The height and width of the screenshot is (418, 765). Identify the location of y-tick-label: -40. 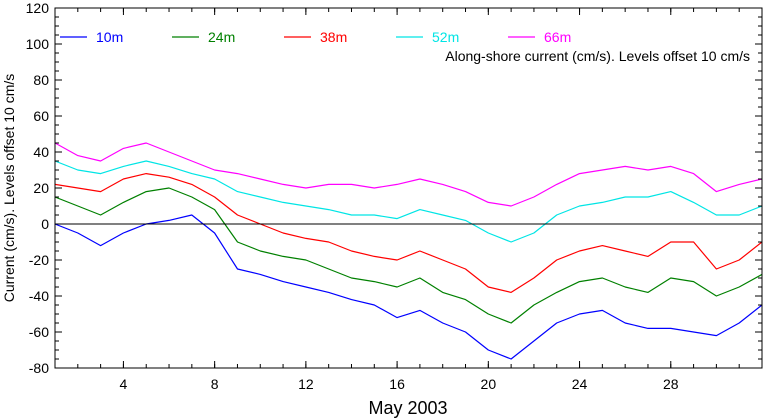
(39, 296).